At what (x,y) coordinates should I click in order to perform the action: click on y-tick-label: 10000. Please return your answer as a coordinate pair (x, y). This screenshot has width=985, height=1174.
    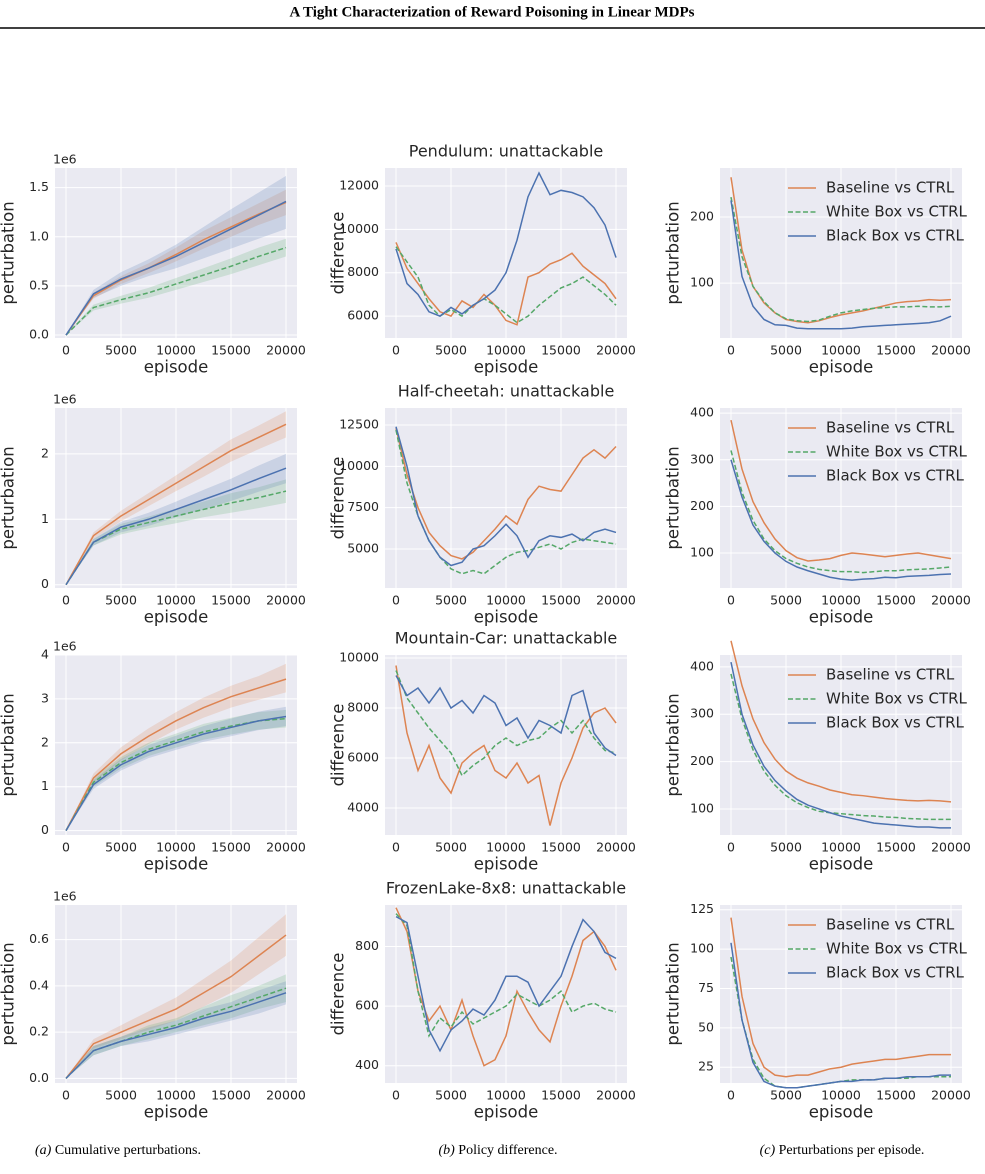
    Looking at the image, I should click on (359, 657).